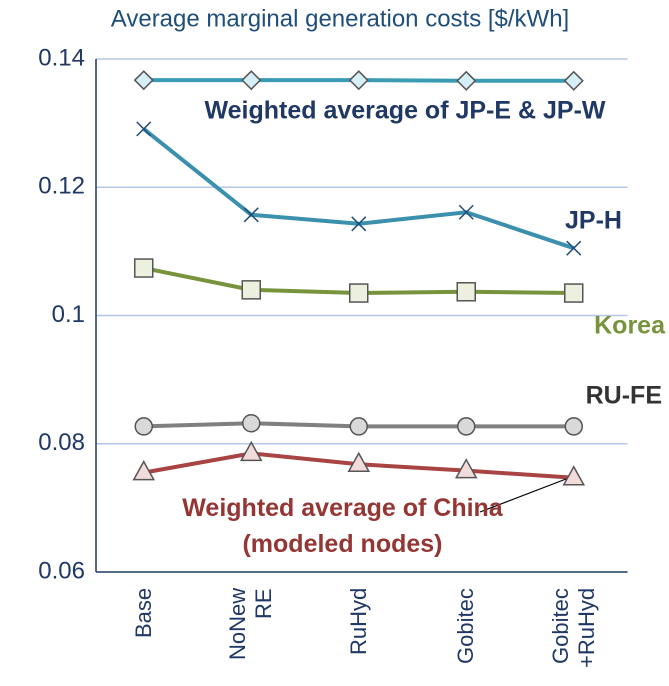  I want to click on x-tick-label: Gobitec, so click(466, 626).